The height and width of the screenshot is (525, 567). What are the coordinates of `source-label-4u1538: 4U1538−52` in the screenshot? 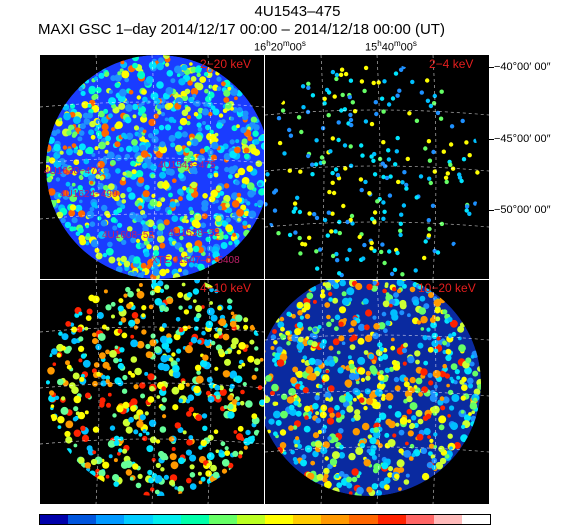 It's located at (194, 233).